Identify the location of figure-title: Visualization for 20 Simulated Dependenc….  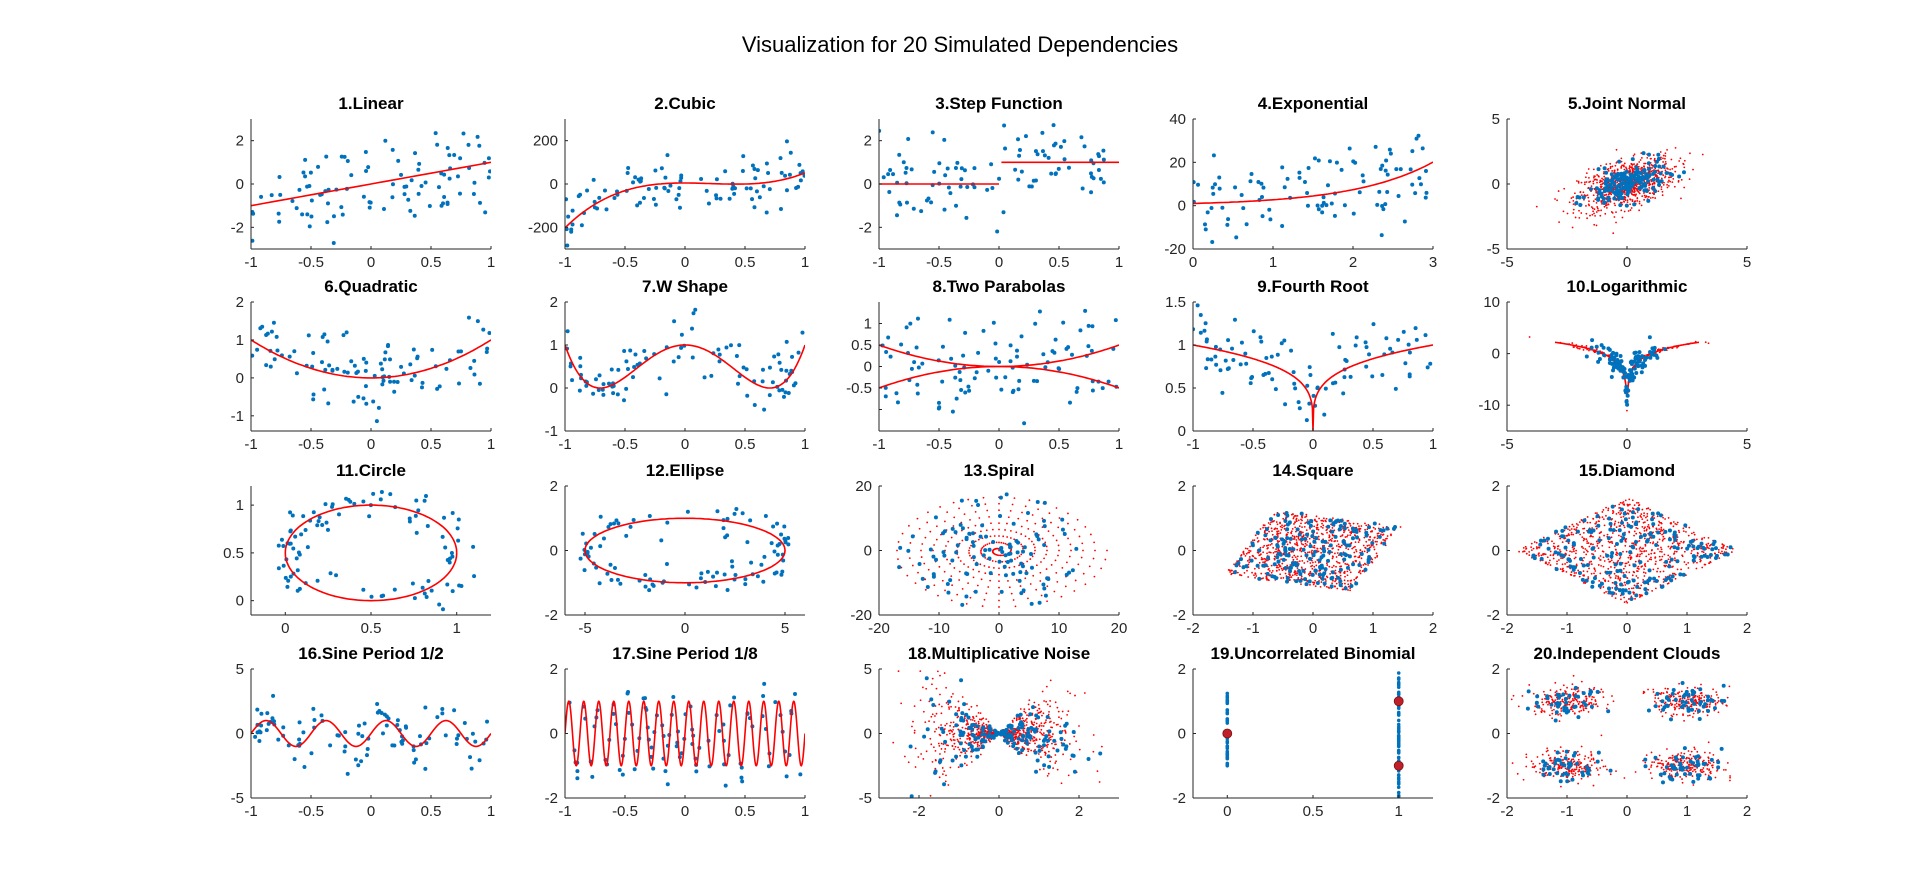
(960, 44).